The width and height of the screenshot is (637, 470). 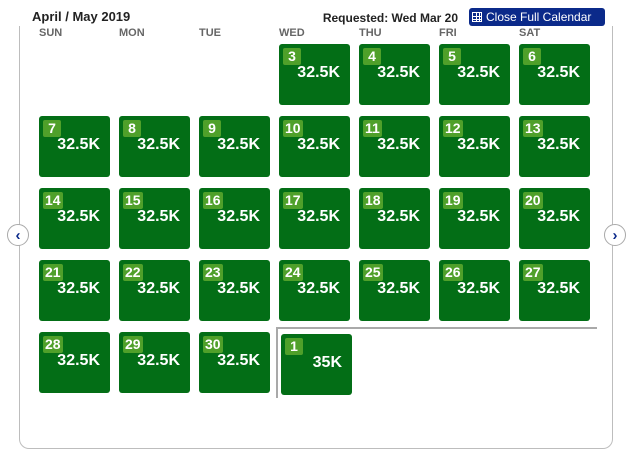 I want to click on day-cell: 5 32.5K, so click(x=474, y=74).